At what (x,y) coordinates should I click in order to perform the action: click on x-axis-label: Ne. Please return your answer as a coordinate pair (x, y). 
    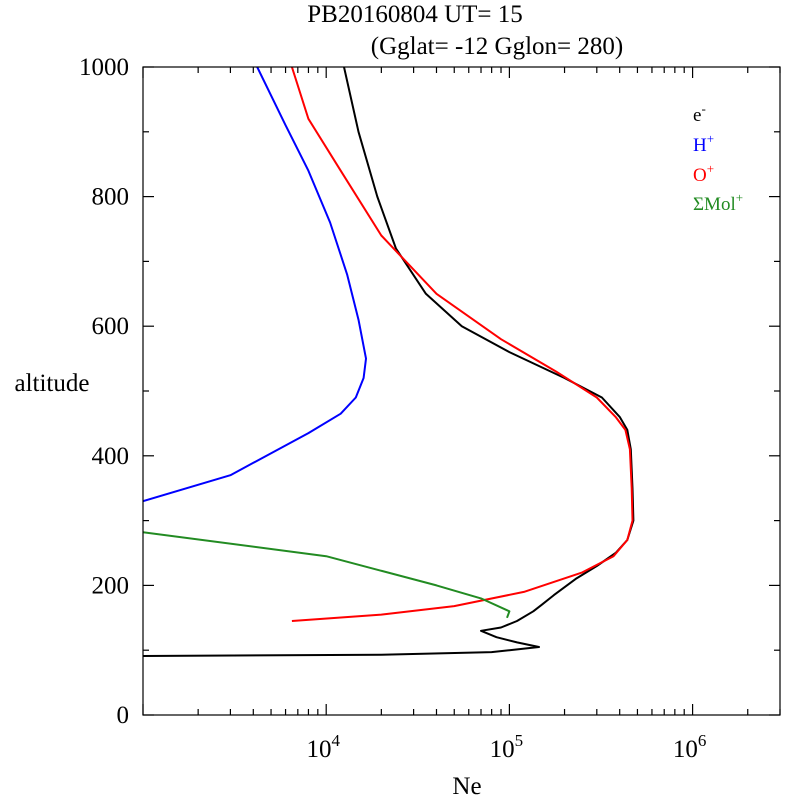
    Looking at the image, I should click on (466, 784).